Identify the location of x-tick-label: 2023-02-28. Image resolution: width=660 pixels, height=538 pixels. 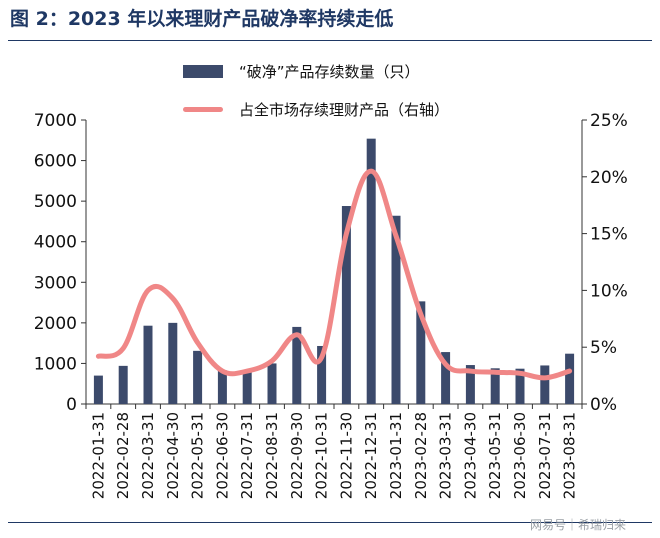
(421, 455).